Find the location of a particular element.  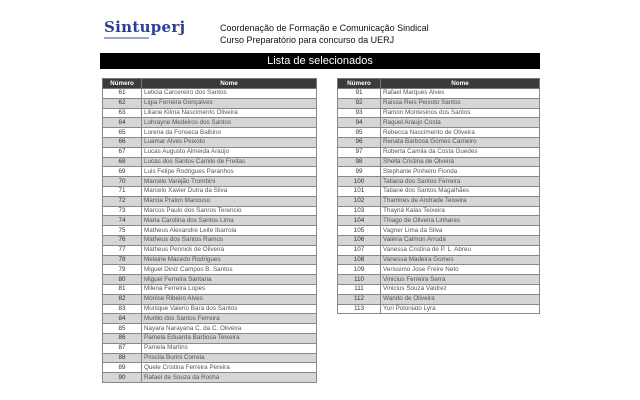

table-row: 61 Leticia Carcereiro dos Santos is located at coordinates (209, 93).